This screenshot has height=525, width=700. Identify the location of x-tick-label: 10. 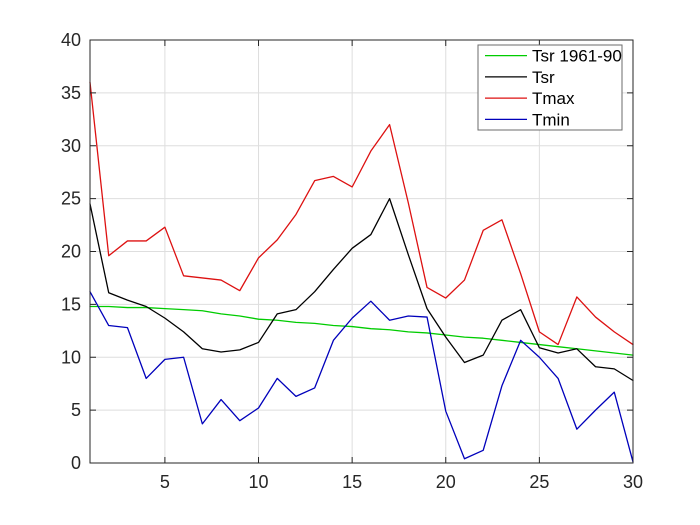
(259, 482).